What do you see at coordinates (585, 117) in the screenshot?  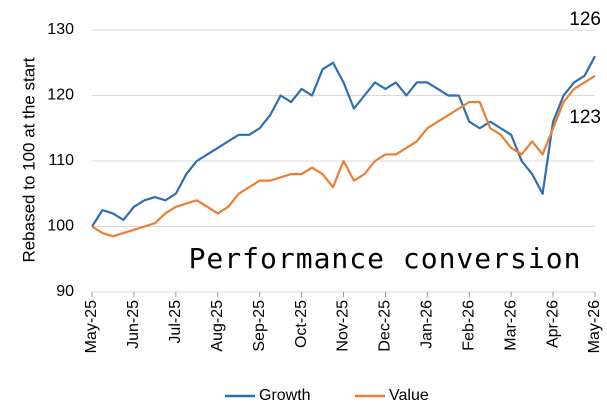 I see `end-label: 123` at bounding box center [585, 117].